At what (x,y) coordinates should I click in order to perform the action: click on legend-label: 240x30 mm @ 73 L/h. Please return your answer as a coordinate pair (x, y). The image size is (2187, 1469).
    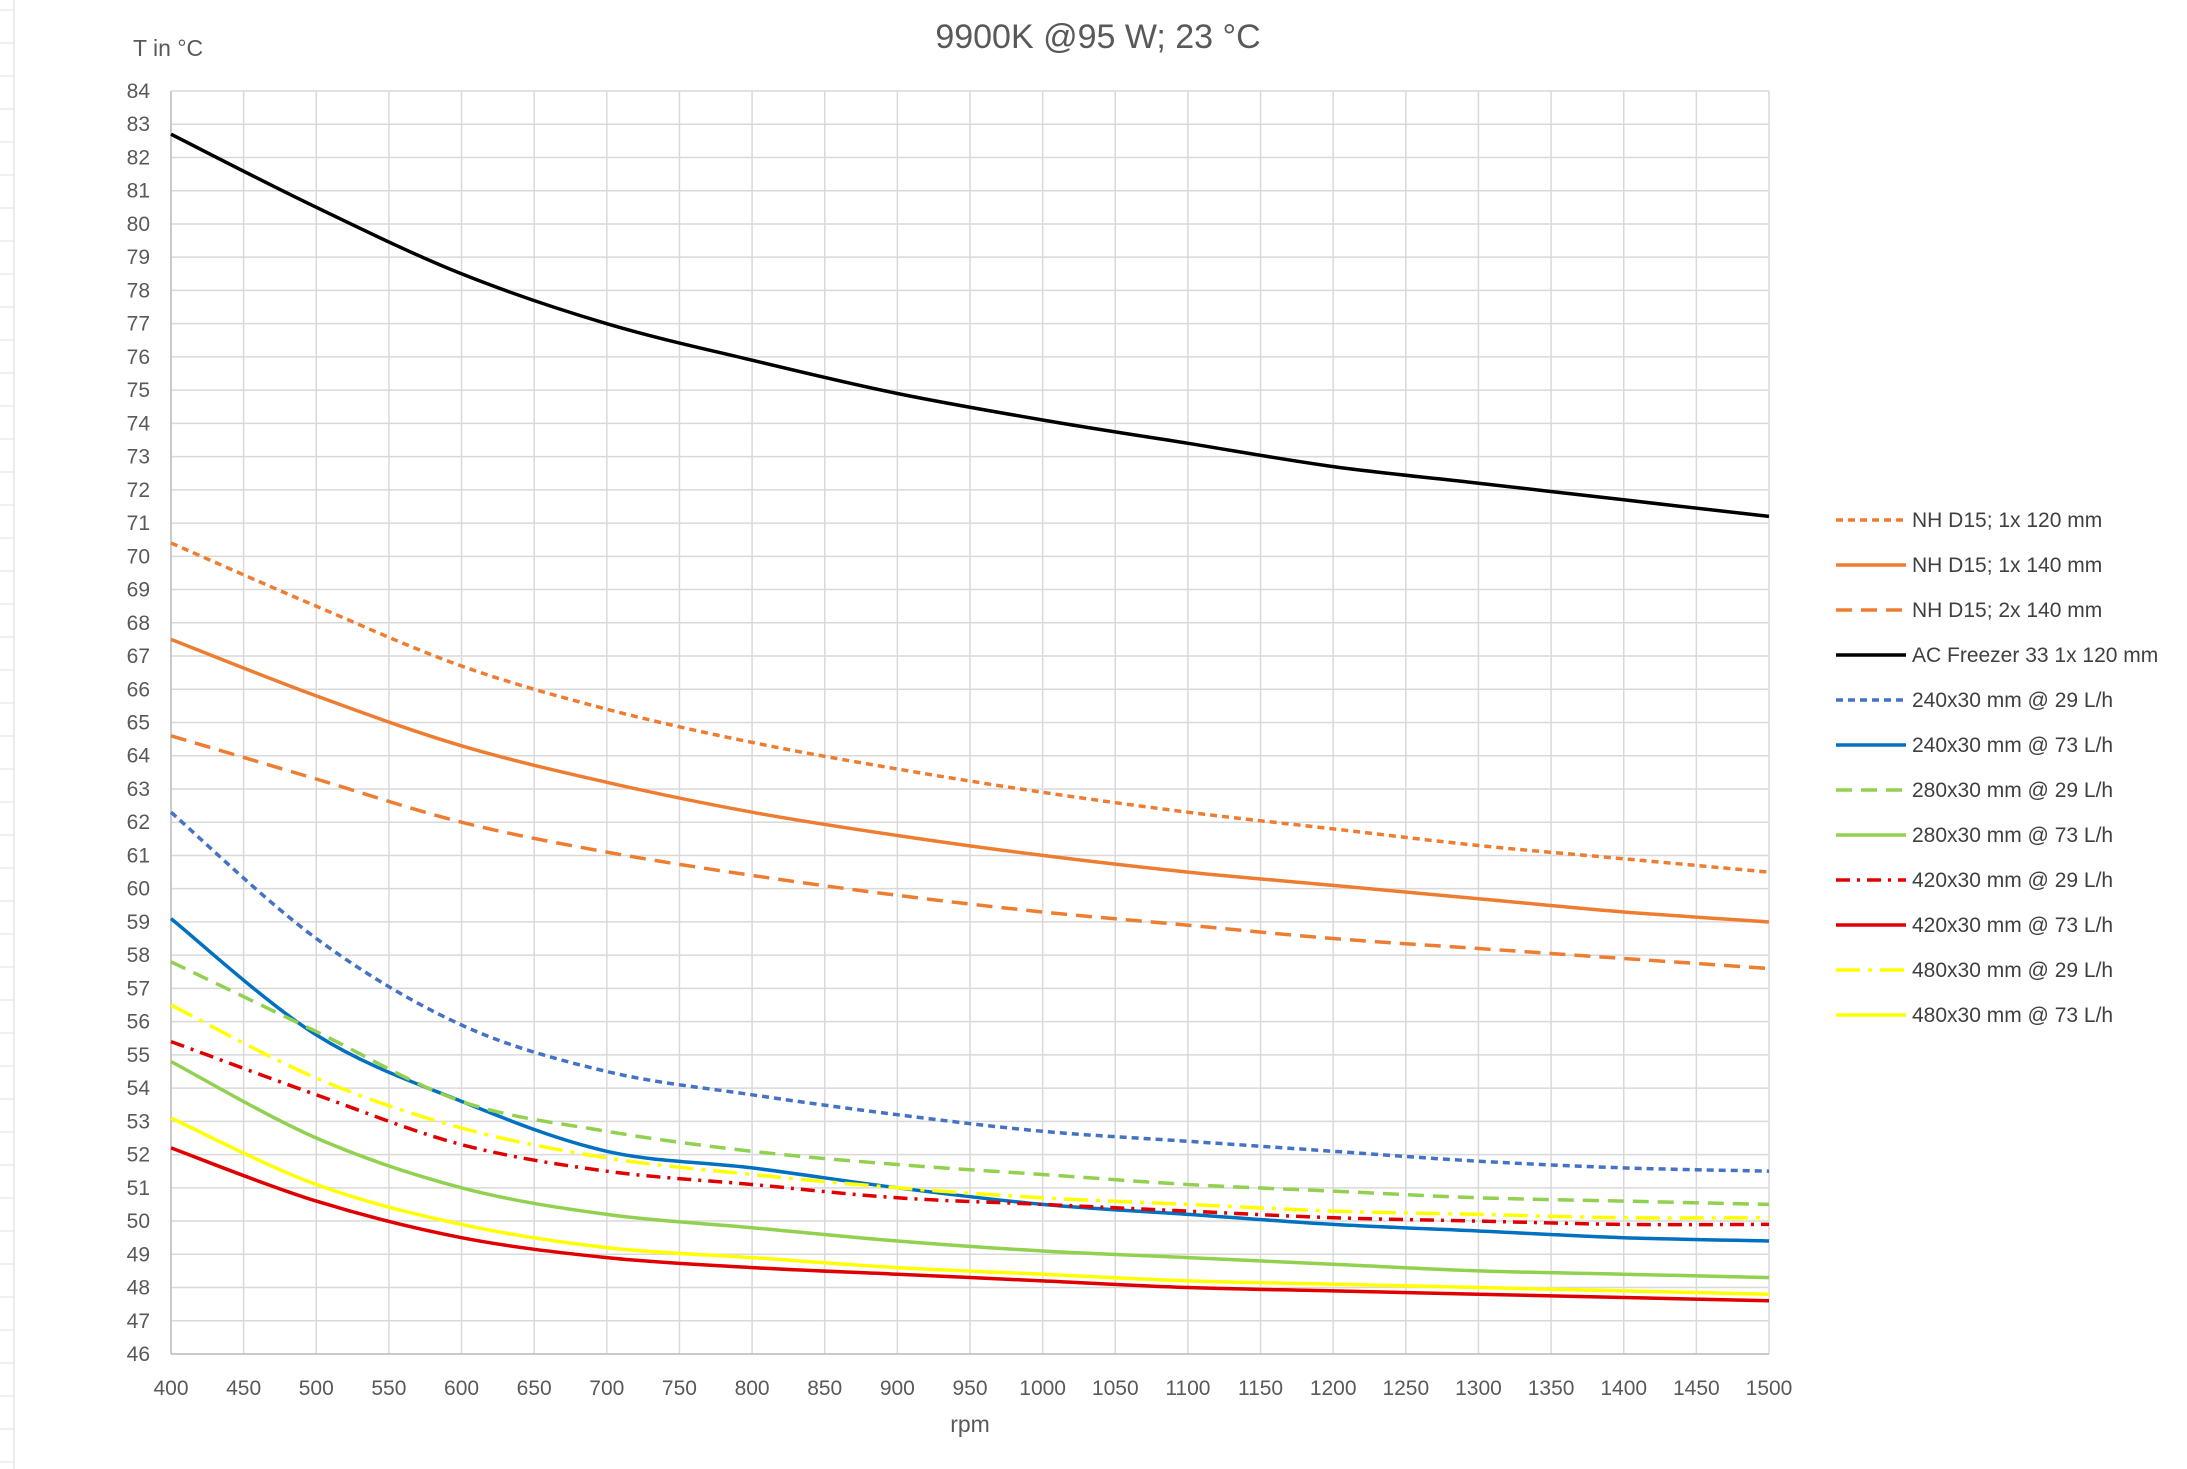
    Looking at the image, I should click on (2012, 745).